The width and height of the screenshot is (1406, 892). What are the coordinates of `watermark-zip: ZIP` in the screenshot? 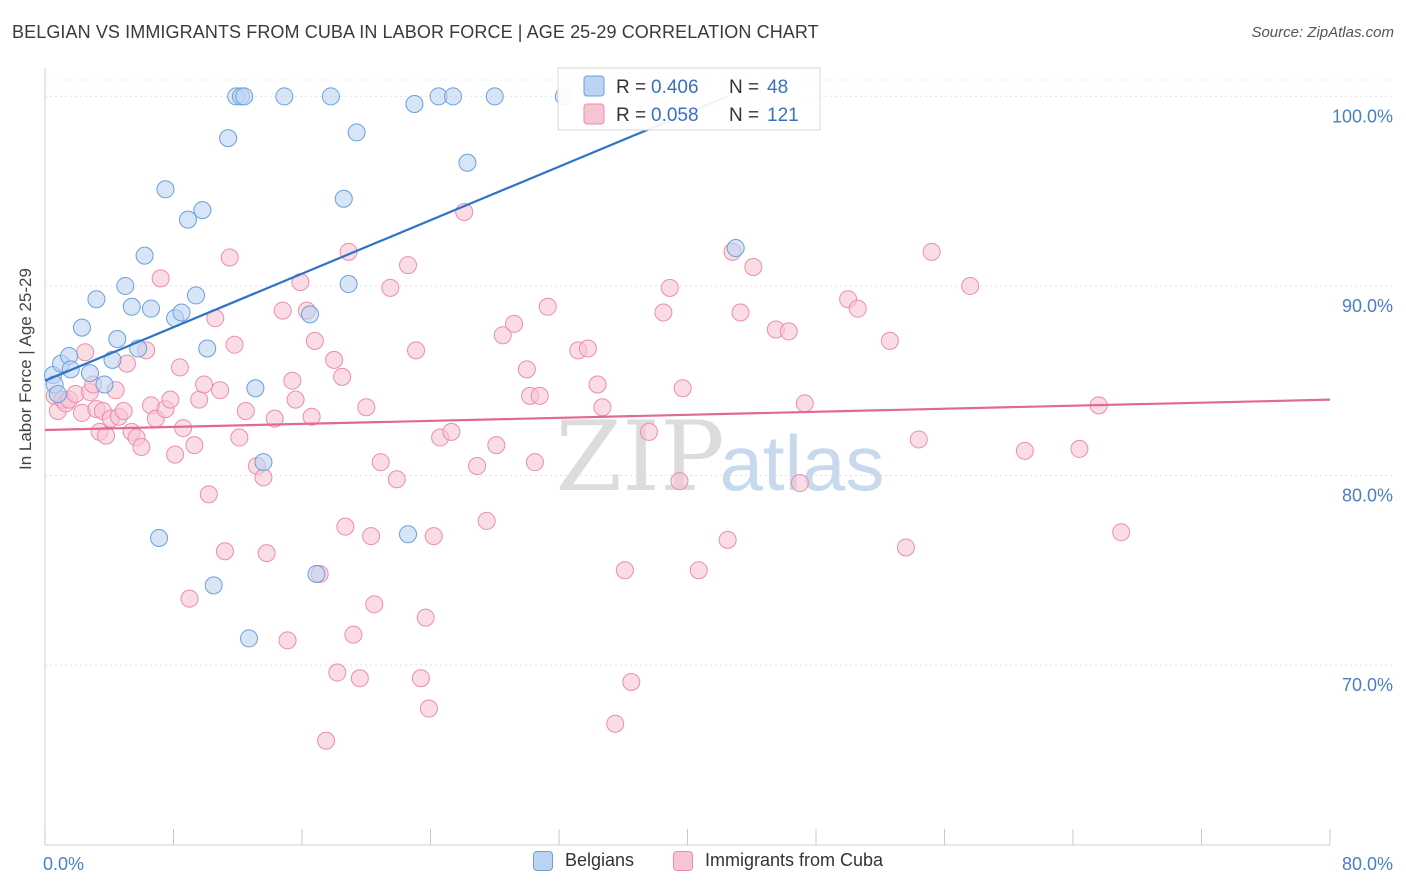 It's located at (639, 457).